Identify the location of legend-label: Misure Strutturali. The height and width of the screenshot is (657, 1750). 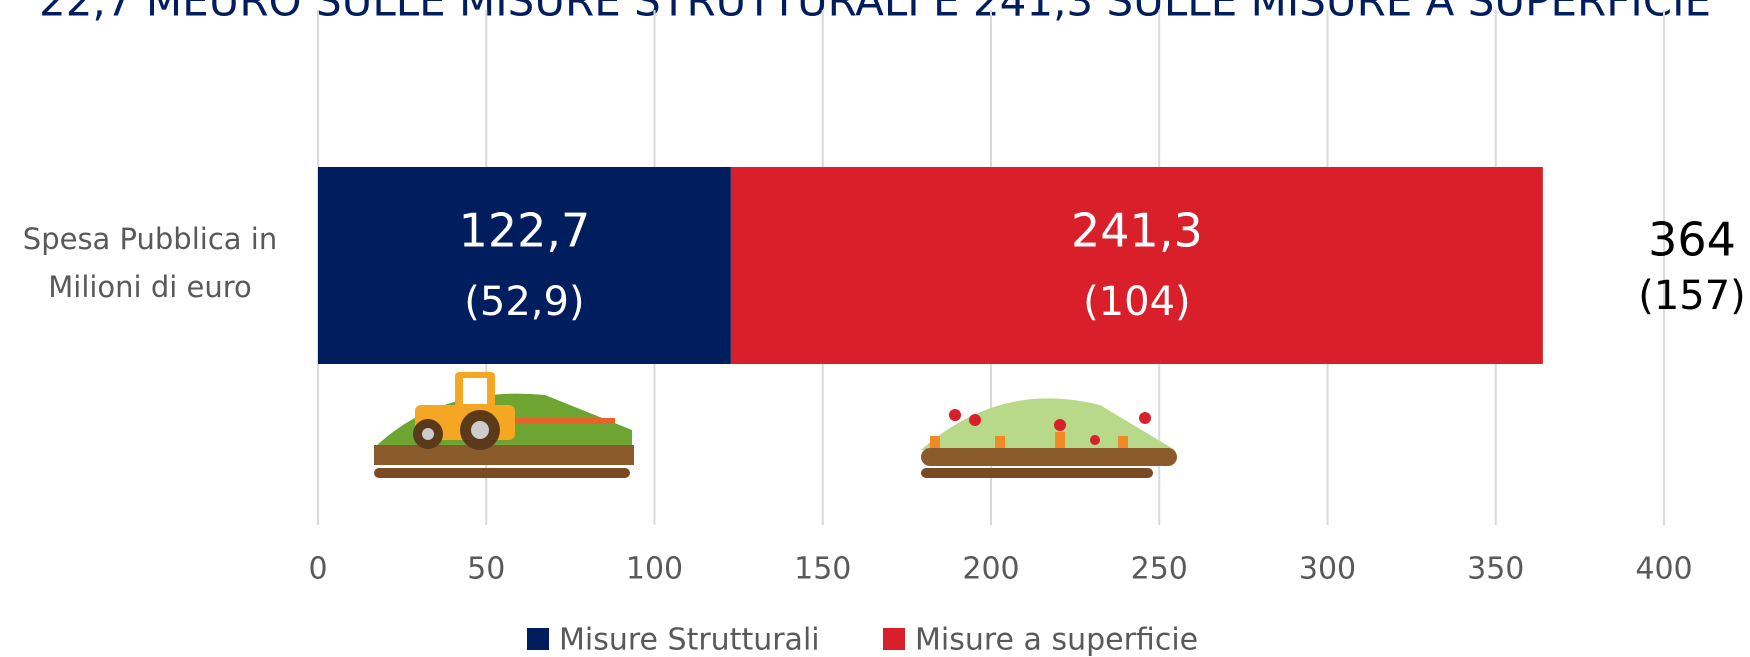
(689, 640).